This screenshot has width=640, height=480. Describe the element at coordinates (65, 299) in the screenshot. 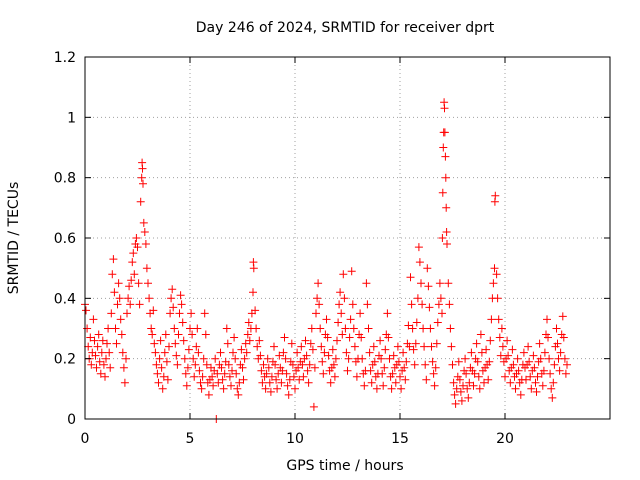

I see `y-tick-label: 0.4` at that location.